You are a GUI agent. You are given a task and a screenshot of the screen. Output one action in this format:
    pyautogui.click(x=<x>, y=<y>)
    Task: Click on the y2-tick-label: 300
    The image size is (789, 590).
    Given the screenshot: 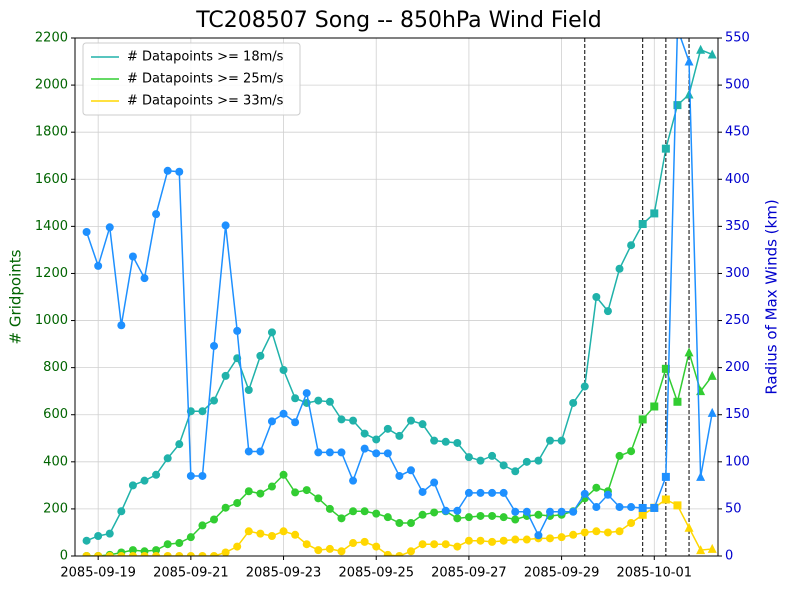 What is the action you would take?
    pyautogui.click(x=737, y=273)
    